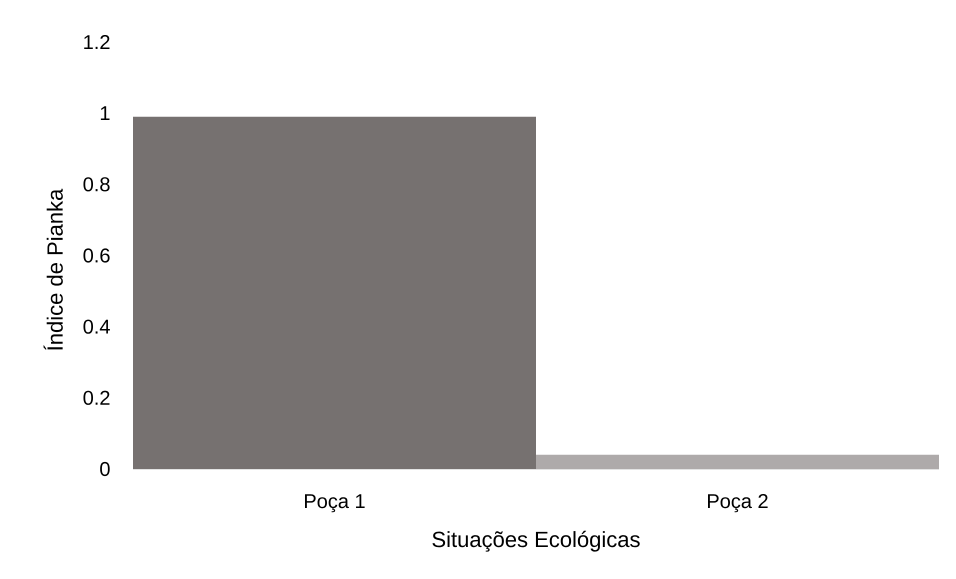 The image size is (956, 579). What do you see at coordinates (738, 503) in the screenshot?
I see `x-tick-label: Poça 2` at bounding box center [738, 503].